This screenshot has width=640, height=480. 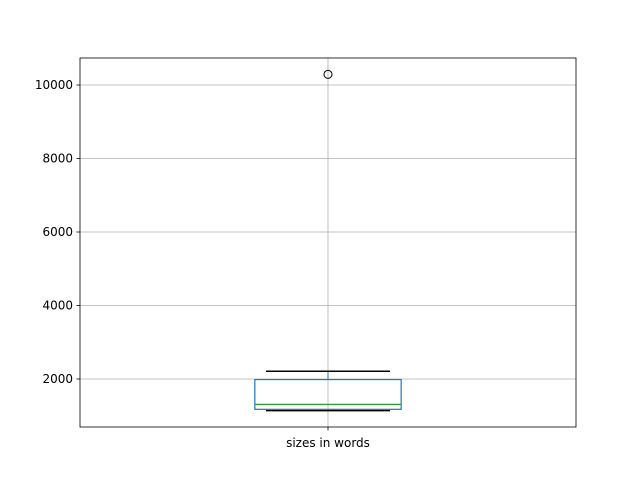 I want to click on x-tick-label: sizes in words, so click(x=328, y=443).